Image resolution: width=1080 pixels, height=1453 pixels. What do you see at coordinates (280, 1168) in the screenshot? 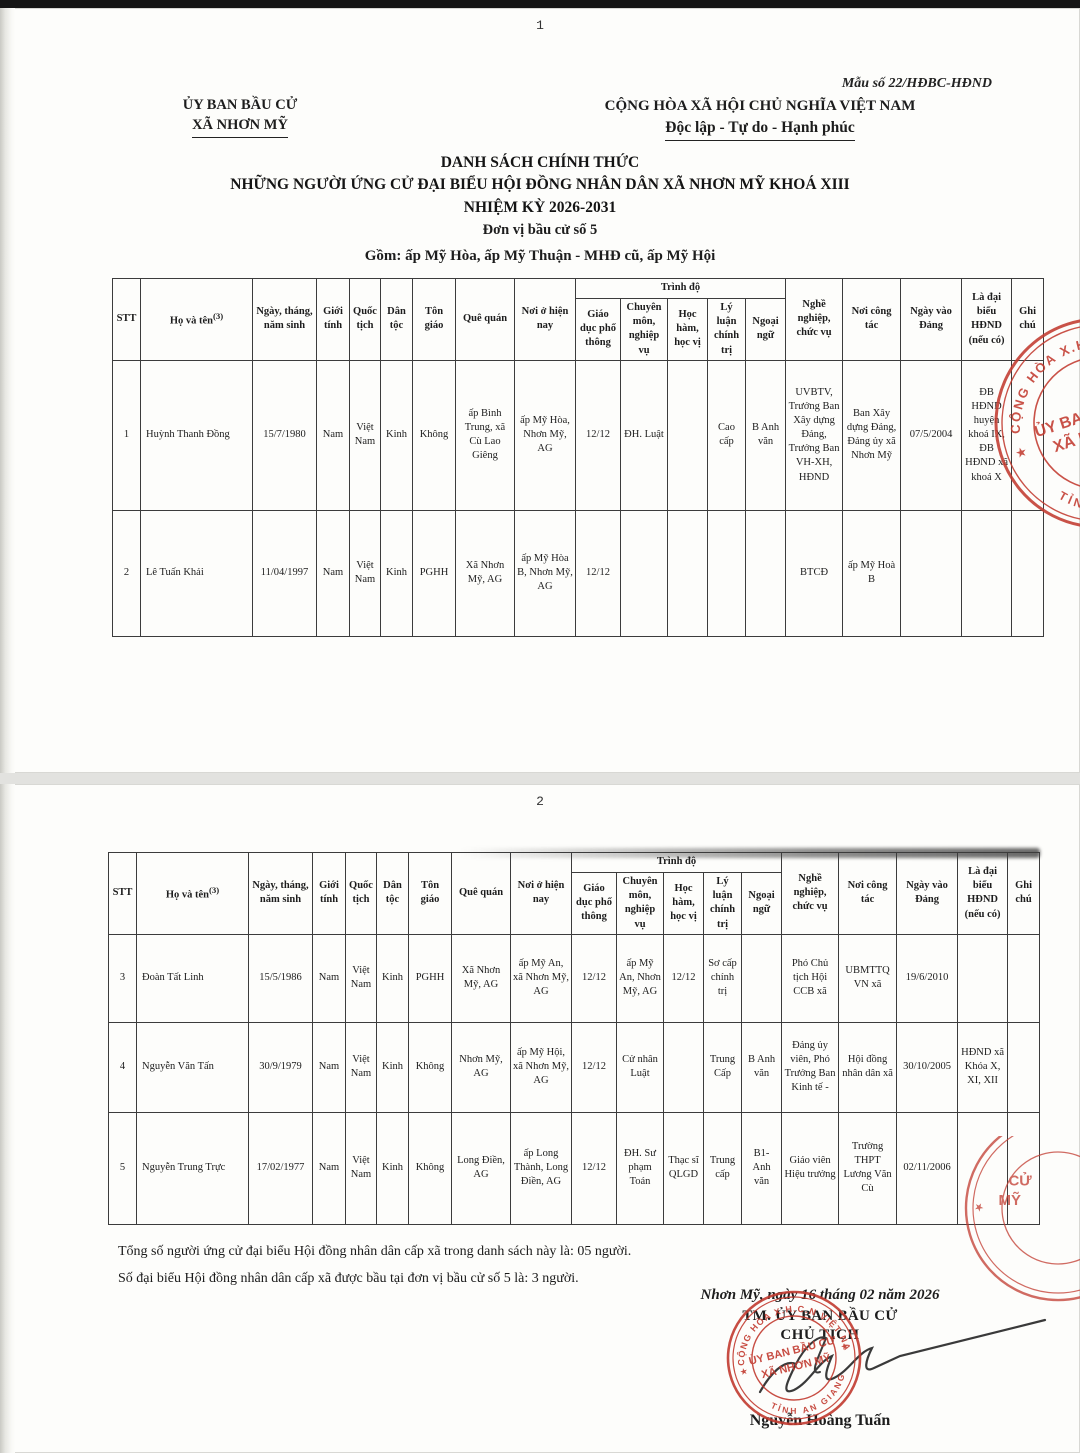
I see `table-cell: 17/02/1977` at bounding box center [280, 1168].